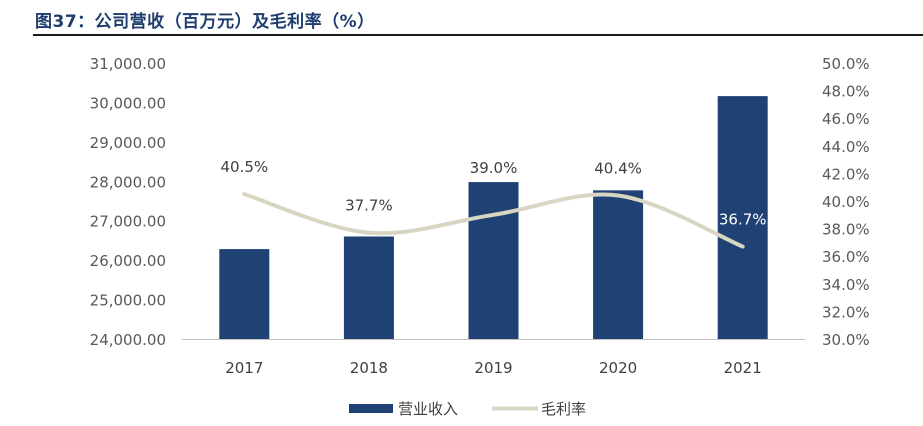 This screenshot has width=923, height=426. I want to click on x-axis-tick-label: 2018, so click(369, 368).